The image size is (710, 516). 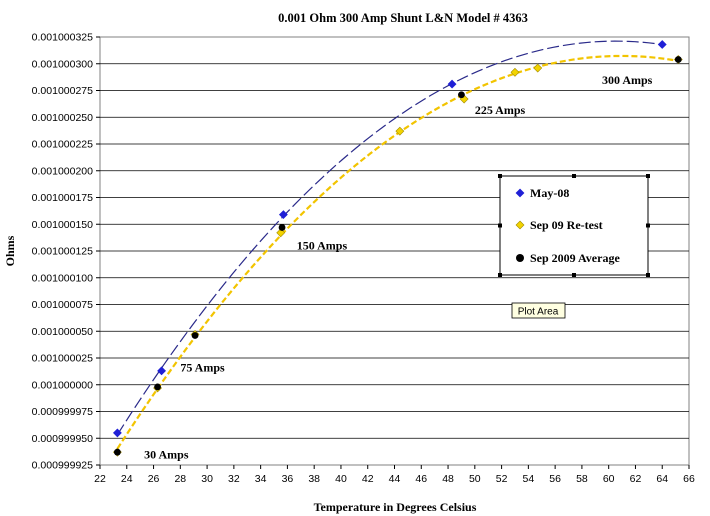 What do you see at coordinates (62, 64) in the screenshot?
I see `y-tick-label: 0.001000300` at bounding box center [62, 64].